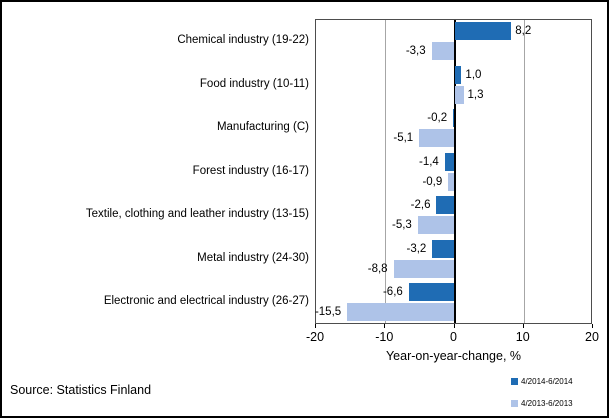 Image resolution: width=609 pixels, height=418 pixels. Describe the element at coordinates (253, 257) in the screenshot. I see `category-label: Metal industry (24-30)` at that location.